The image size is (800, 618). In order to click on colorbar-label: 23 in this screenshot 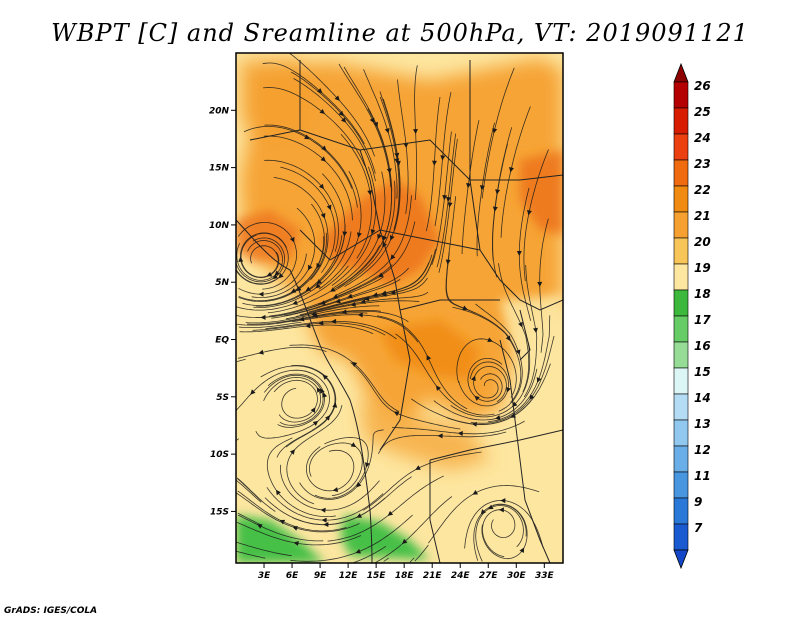, I will do `click(702, 164)`.